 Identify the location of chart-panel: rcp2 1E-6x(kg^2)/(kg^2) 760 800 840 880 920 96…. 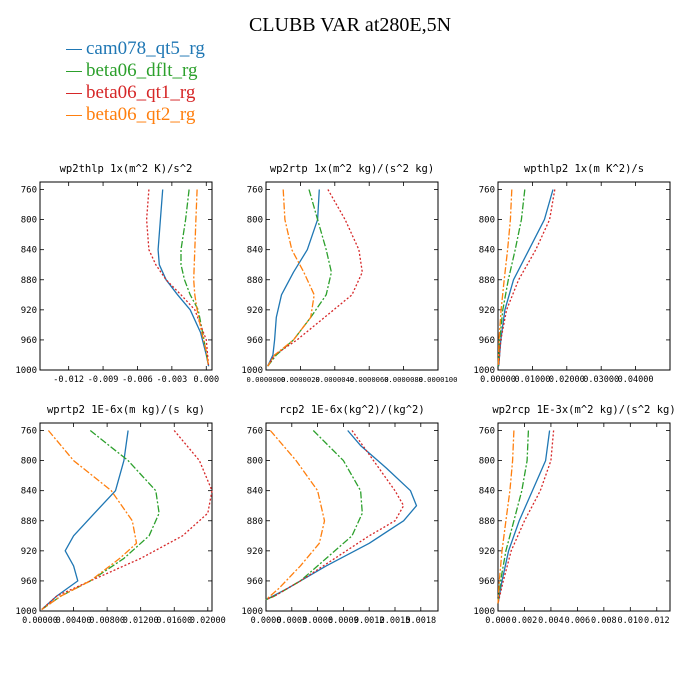
(340, 515).